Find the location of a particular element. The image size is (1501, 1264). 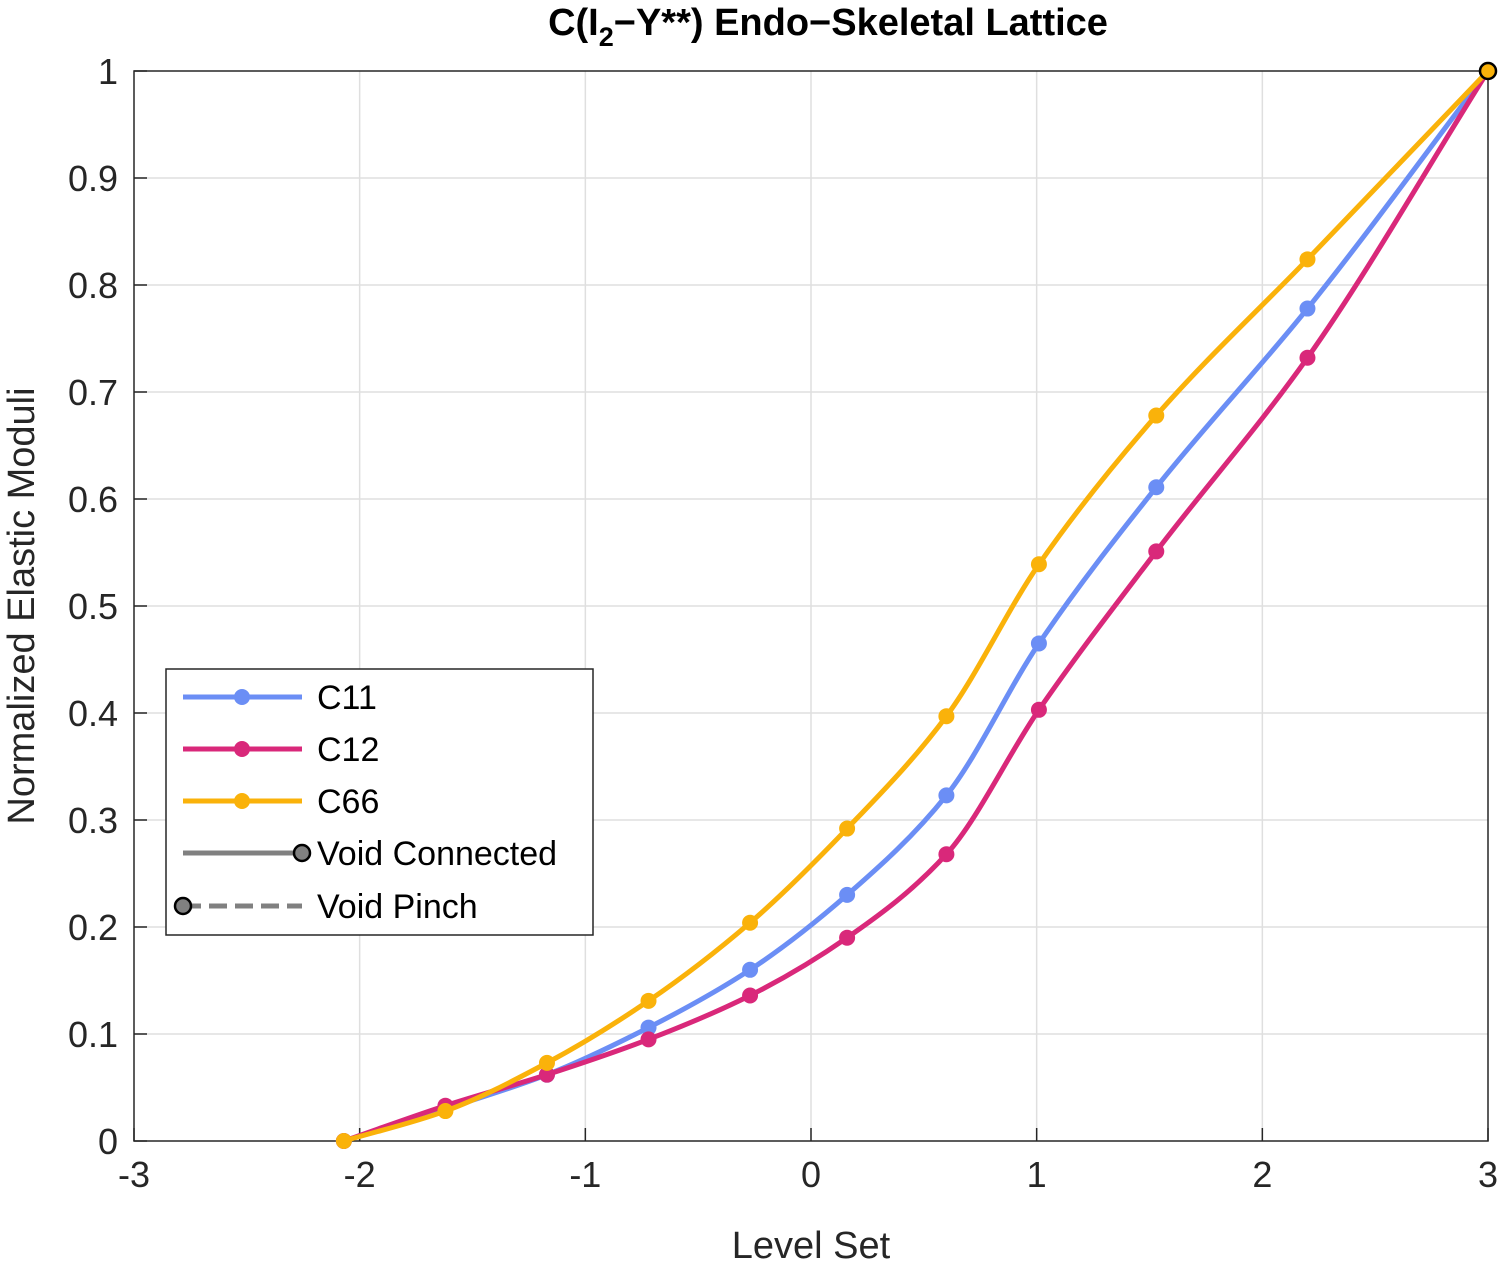

legend-label-c66: C66 is located at coordinates (348, 802).